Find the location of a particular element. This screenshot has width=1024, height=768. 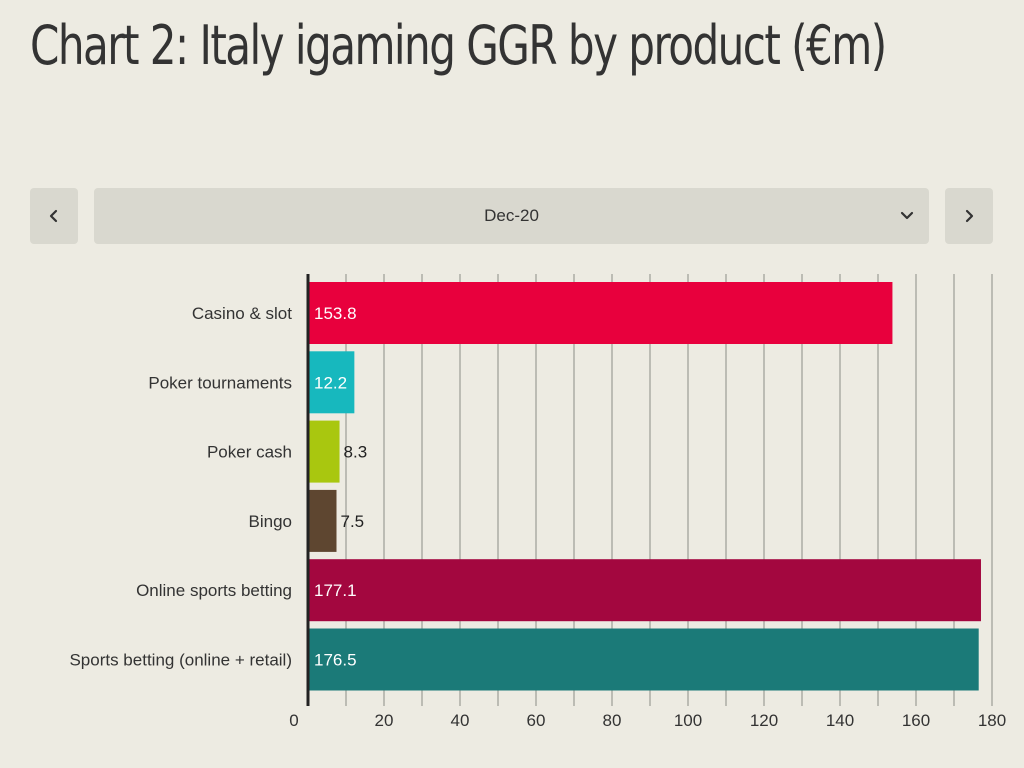

data-label: 8.3 is located at coordinates (356, 452).